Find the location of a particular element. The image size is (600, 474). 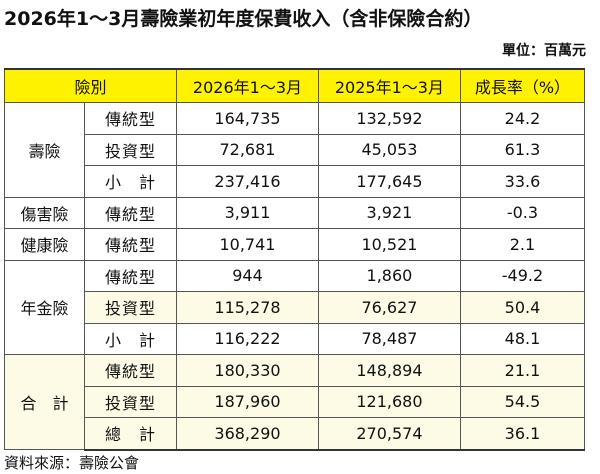

value-2025: 1,860 is located at coordinates (389, 275).